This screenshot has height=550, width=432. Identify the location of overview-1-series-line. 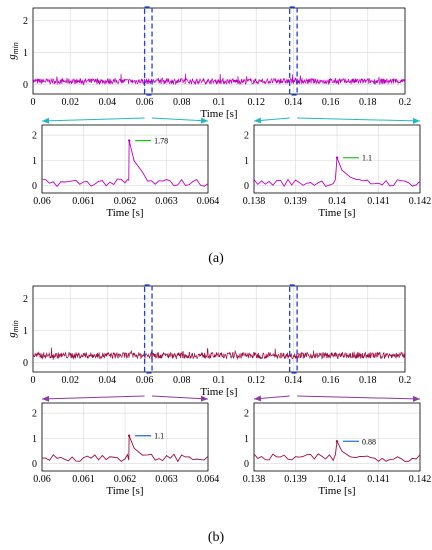
(219, 354).